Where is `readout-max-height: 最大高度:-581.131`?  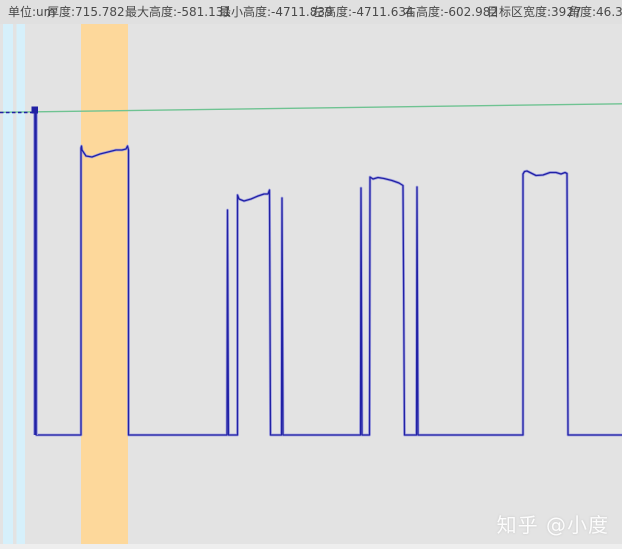
readout-max-height: 最大高度:-581.131 is located at coordinates (178, 12).